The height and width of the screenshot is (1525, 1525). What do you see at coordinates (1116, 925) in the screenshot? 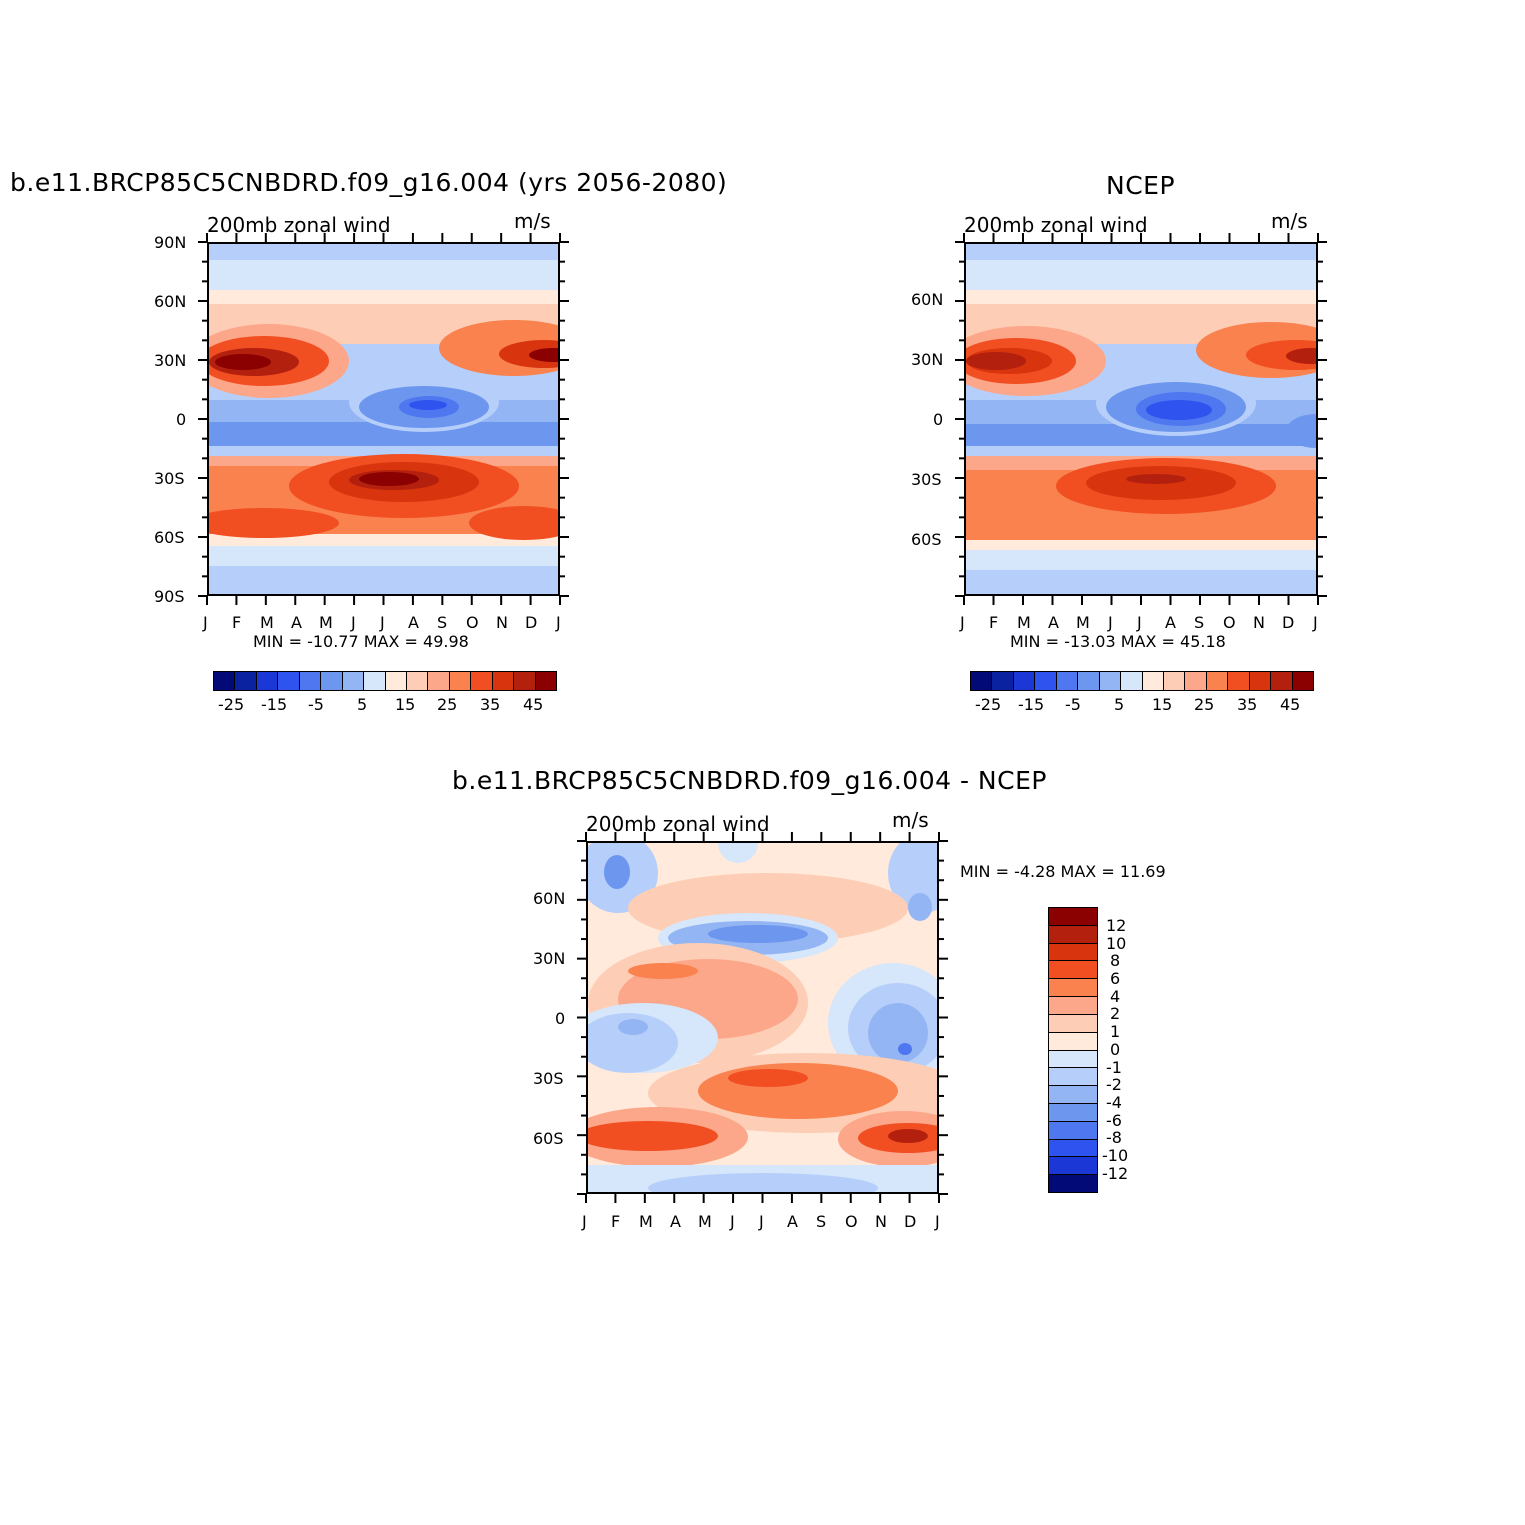
I see `panel3-colorbar-label: 12` at bounding box center [1116, 925].